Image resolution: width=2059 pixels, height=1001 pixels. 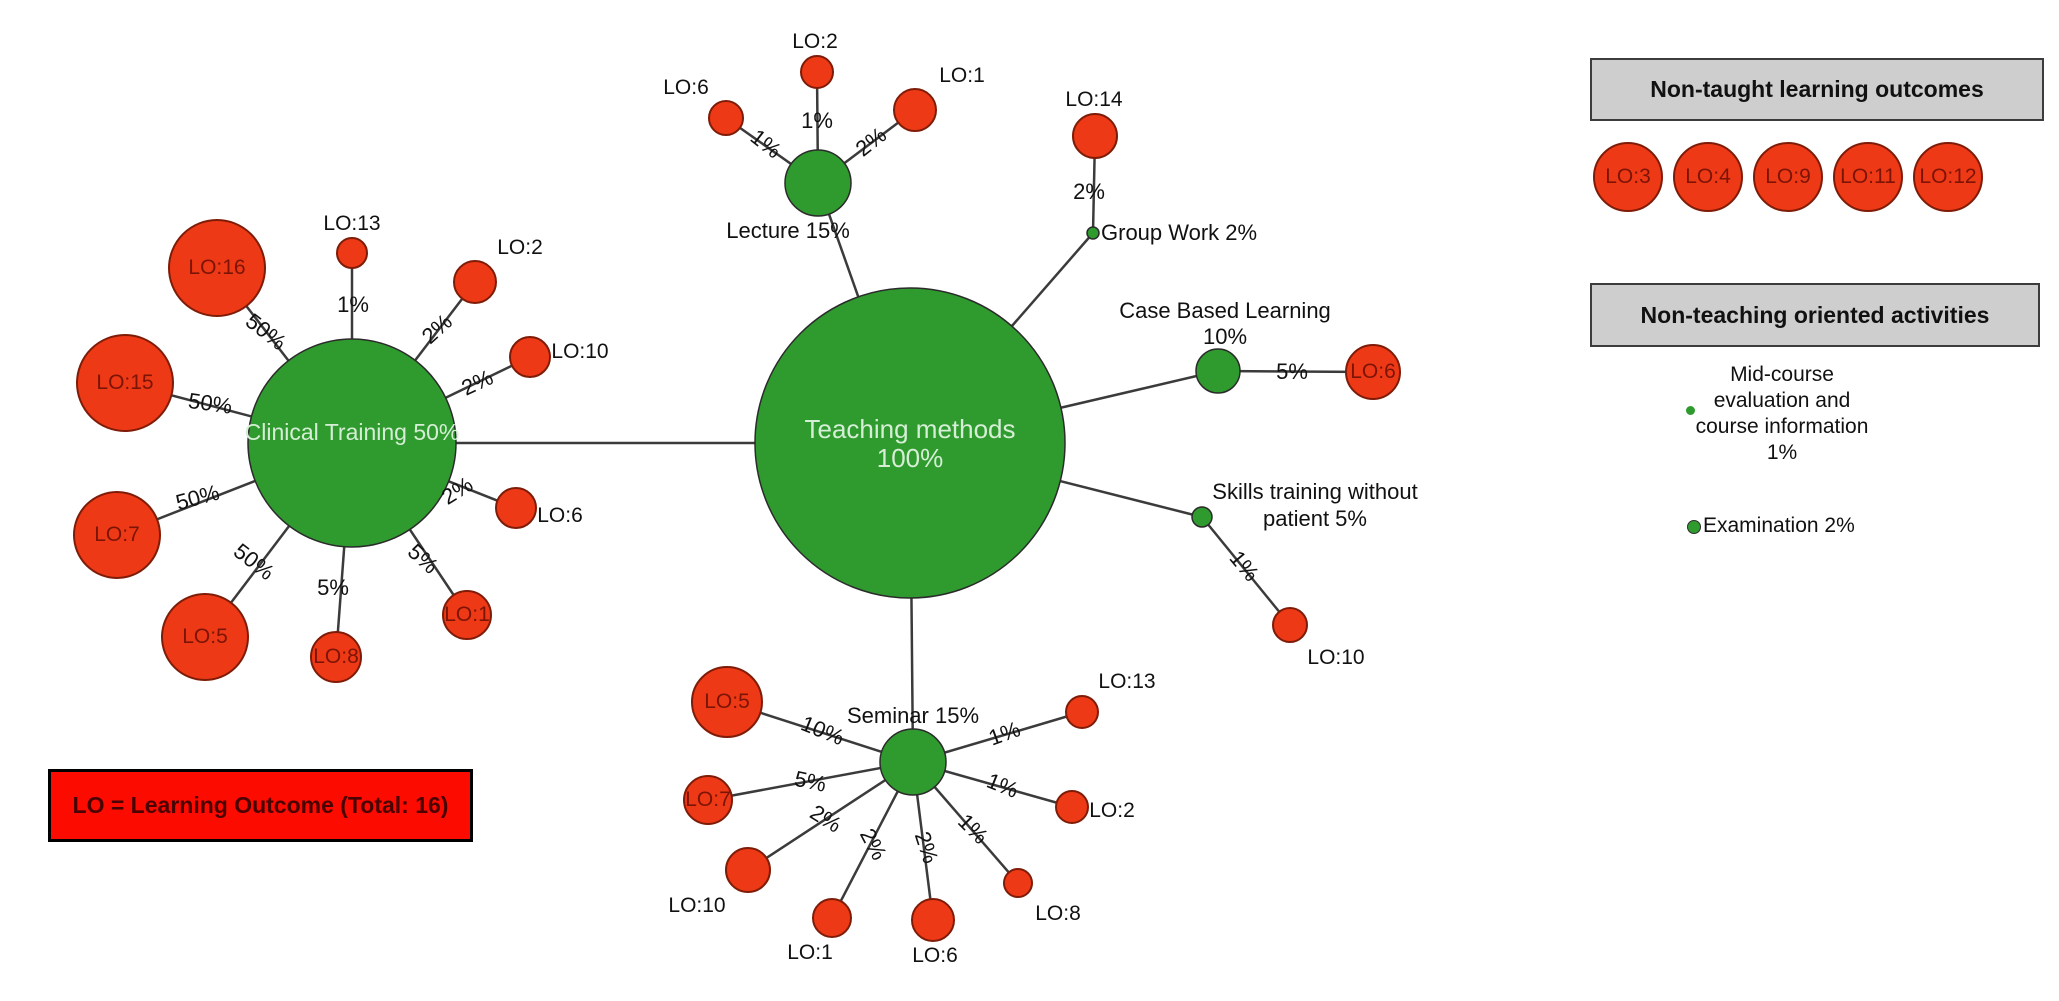 I want to click on non-teaching-panel: Non-teaching oriented activities, so click(x=1815, y=315).